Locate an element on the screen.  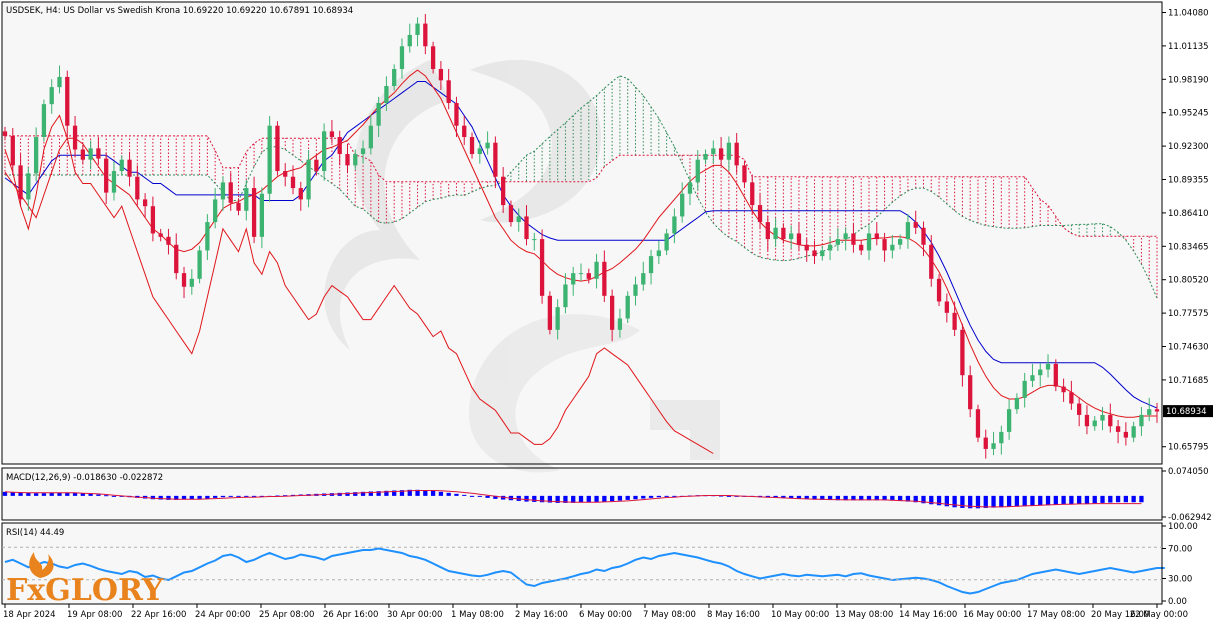
flame-icon is located at coordinates (41, 565).